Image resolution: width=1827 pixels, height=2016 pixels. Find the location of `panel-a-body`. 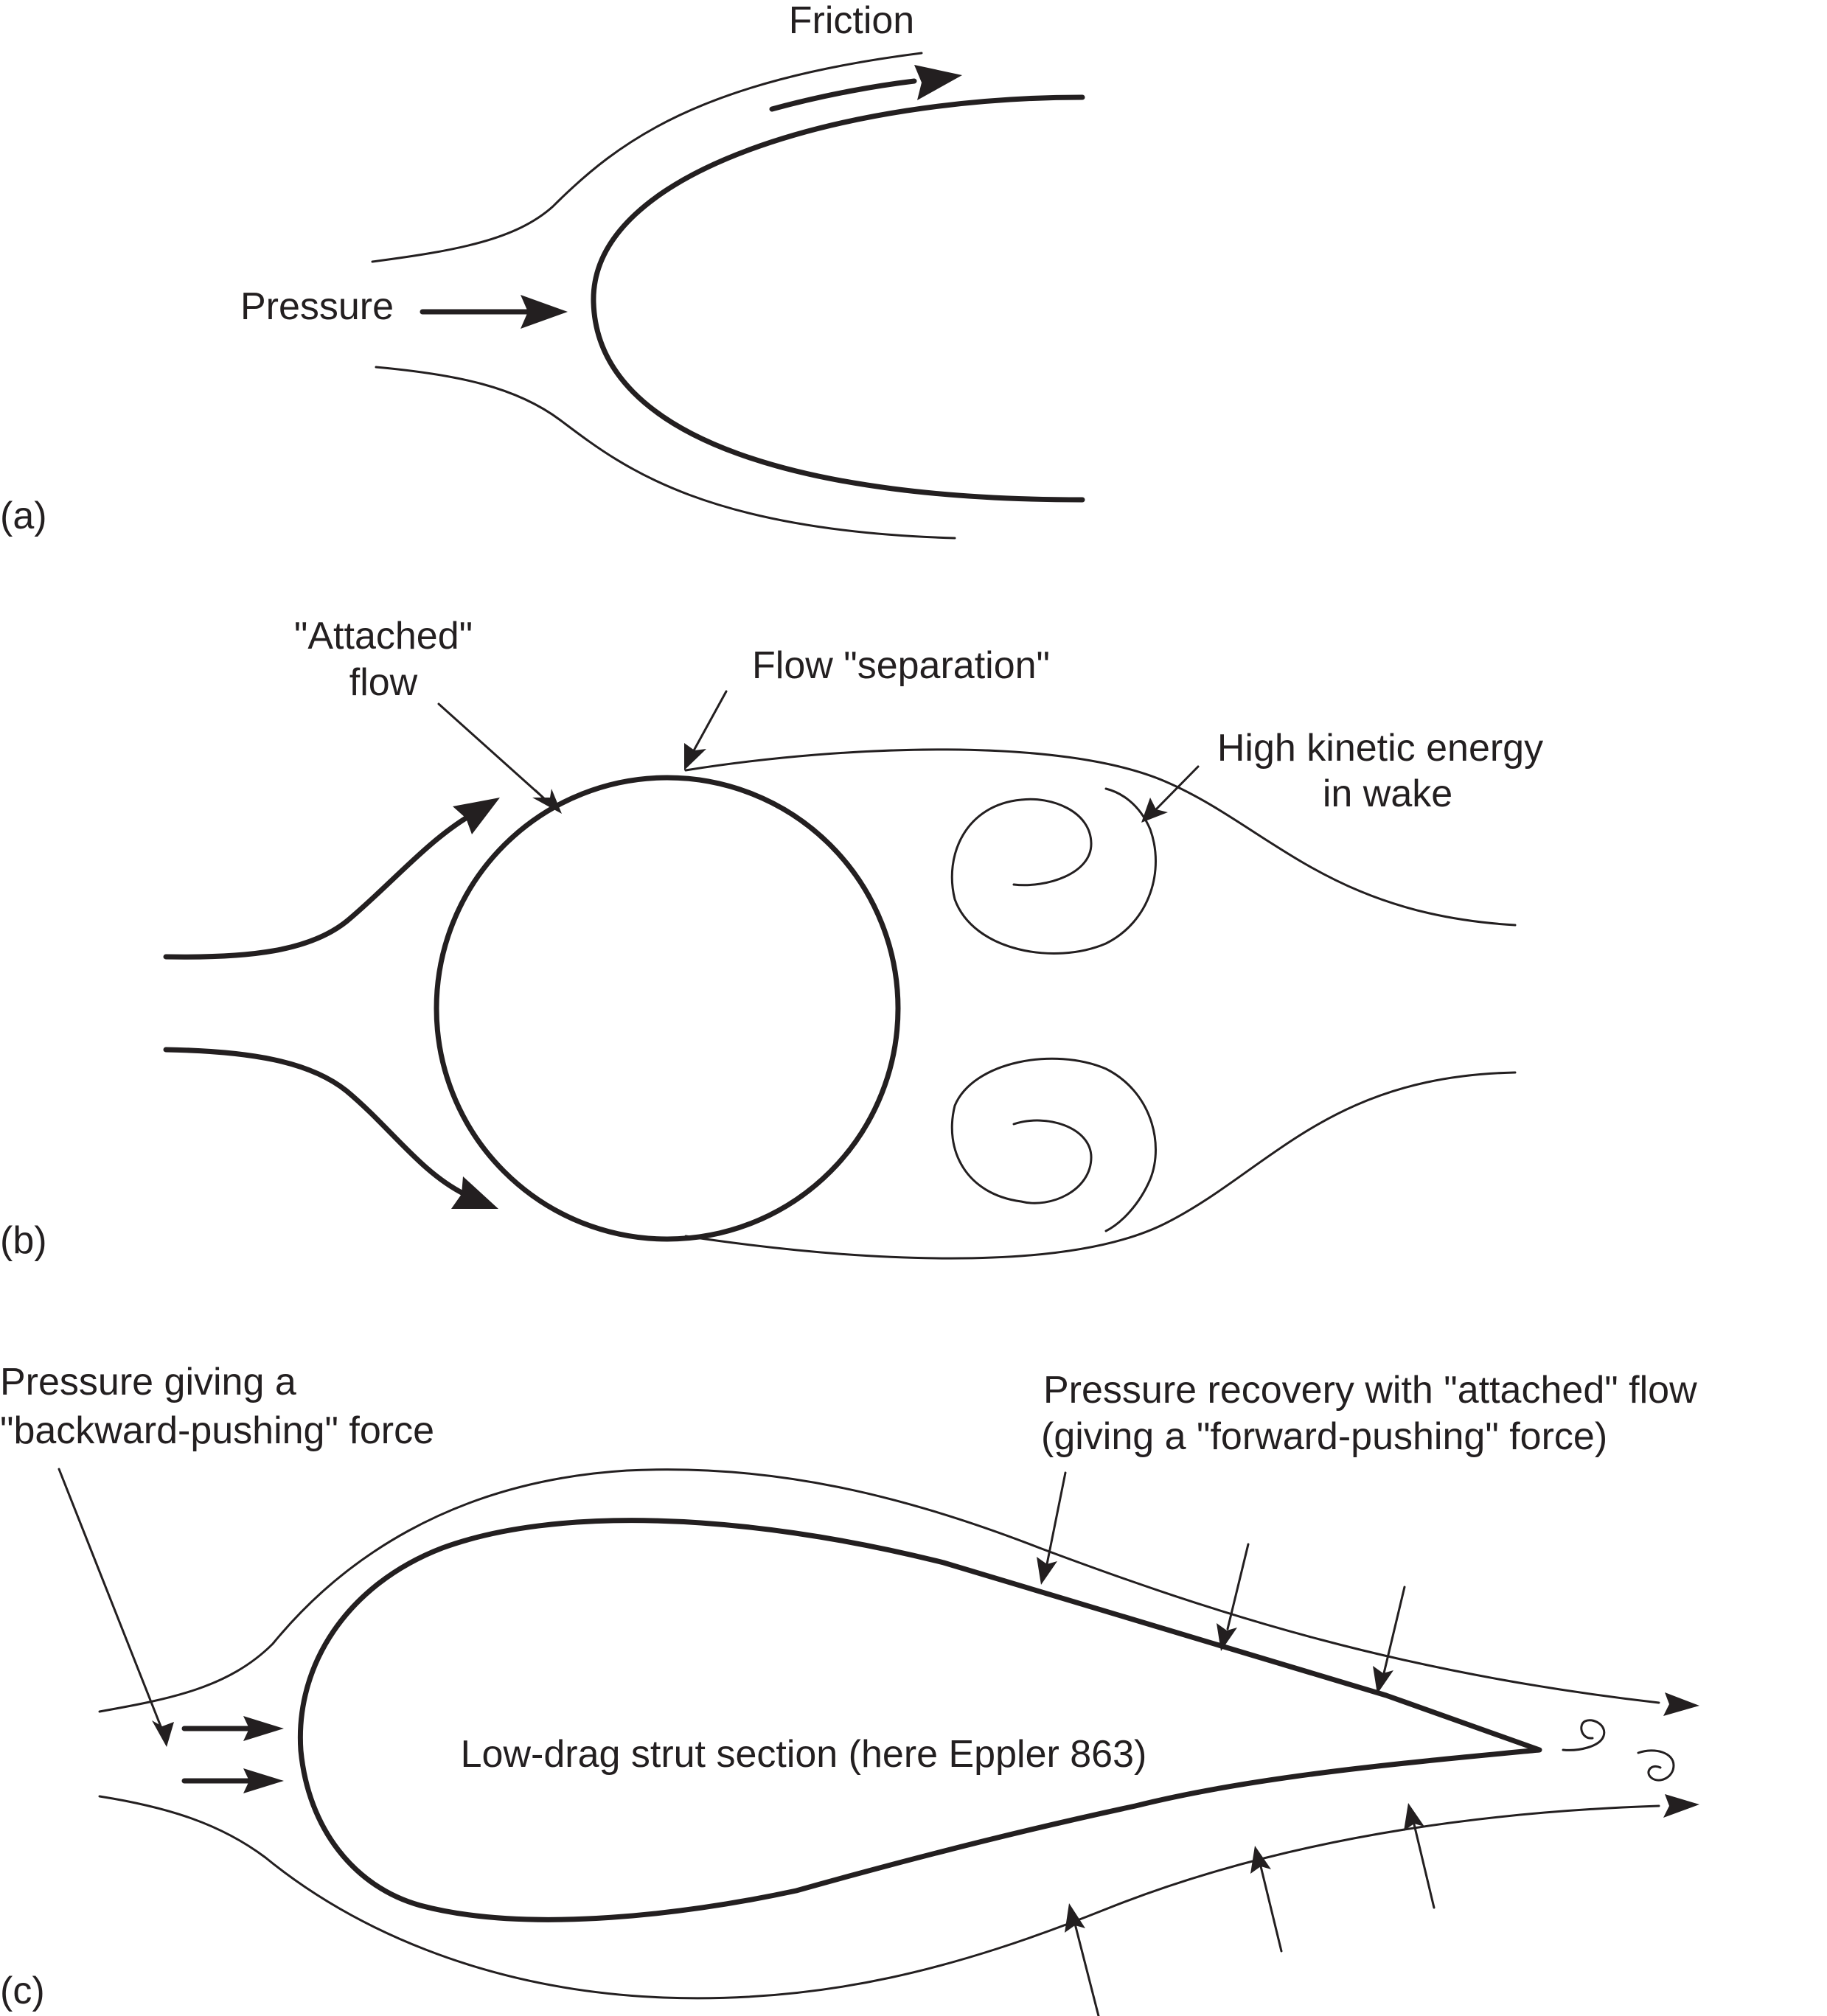

panel-a-body is located at coordinates (838, 298).